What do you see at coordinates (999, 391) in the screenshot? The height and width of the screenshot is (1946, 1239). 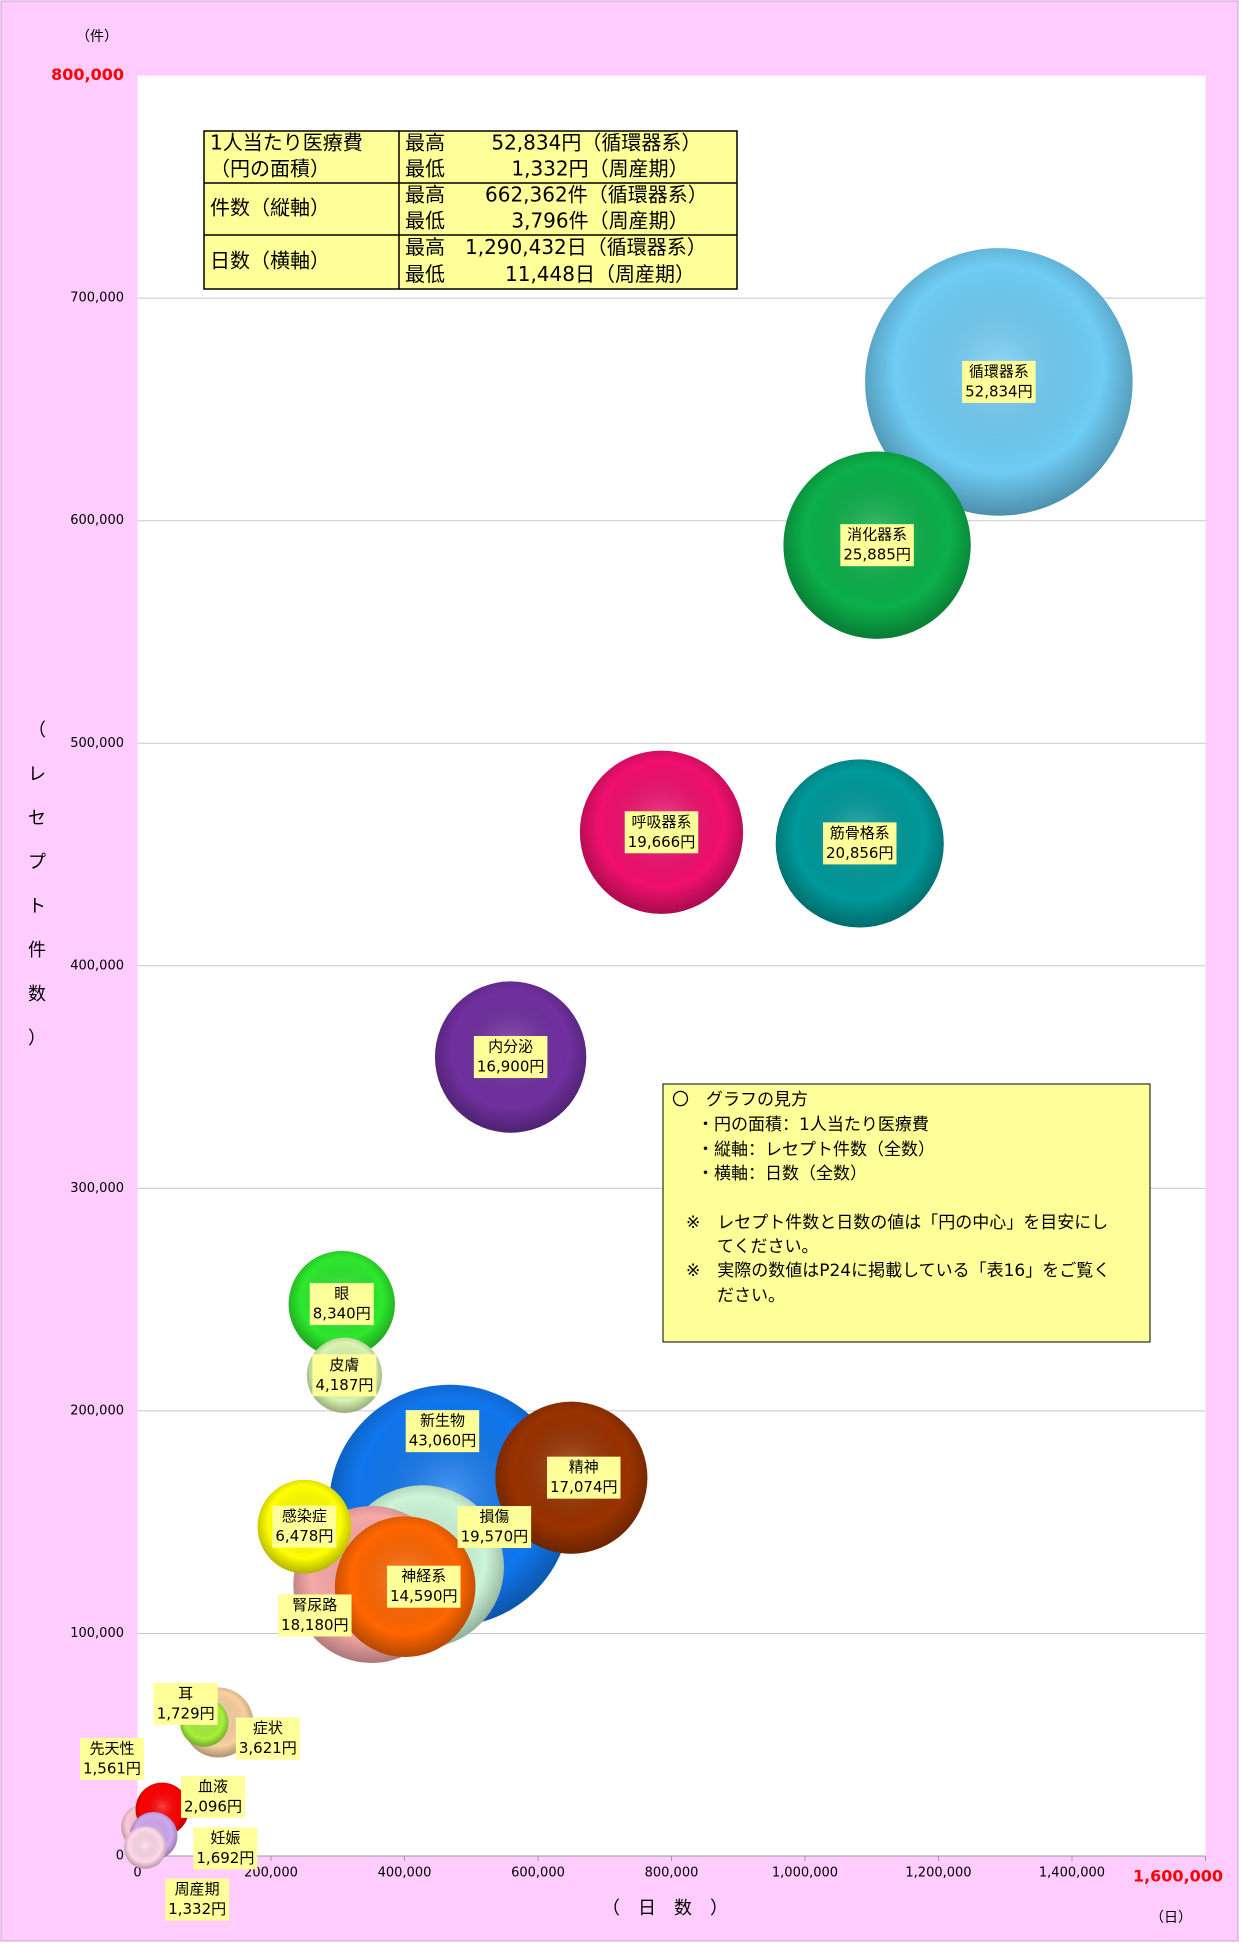 I see `bubble-value-label: 52,834円` at bounding box center [999, 391].